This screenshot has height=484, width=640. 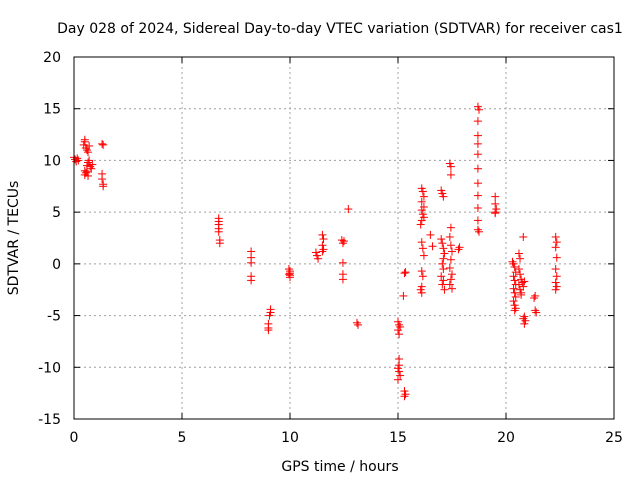 I want to click on x-axis-label: GPS time / hours, so click(x=339, y=467).